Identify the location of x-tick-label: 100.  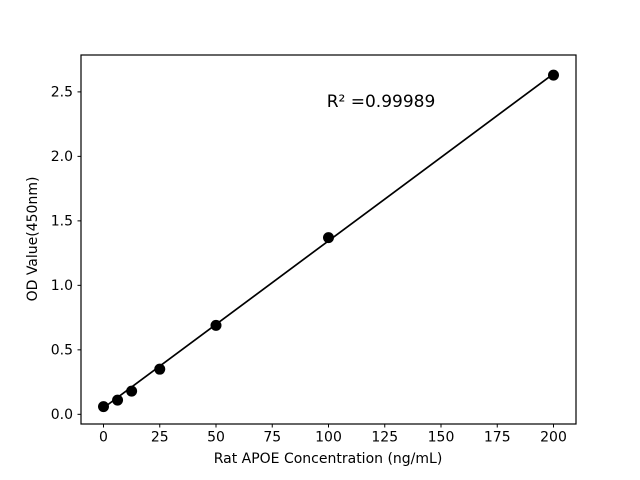
(328, 438).